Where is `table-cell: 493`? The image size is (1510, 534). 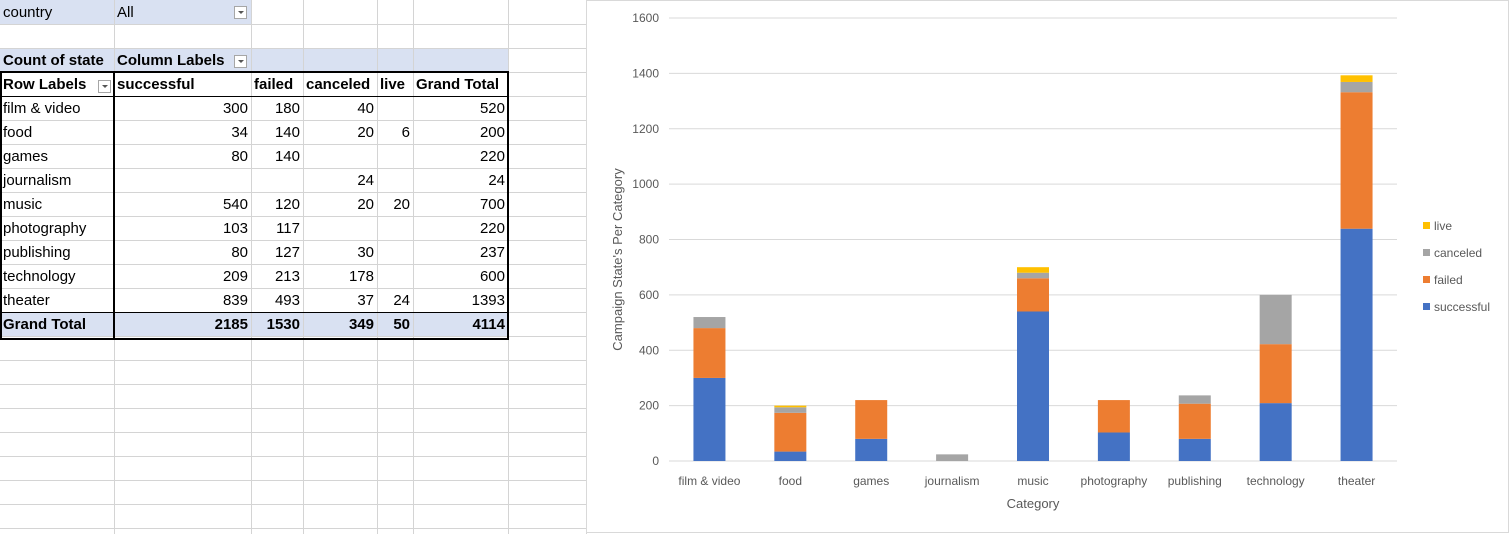
table-cell: 493 is located at coordinates (287, 300).